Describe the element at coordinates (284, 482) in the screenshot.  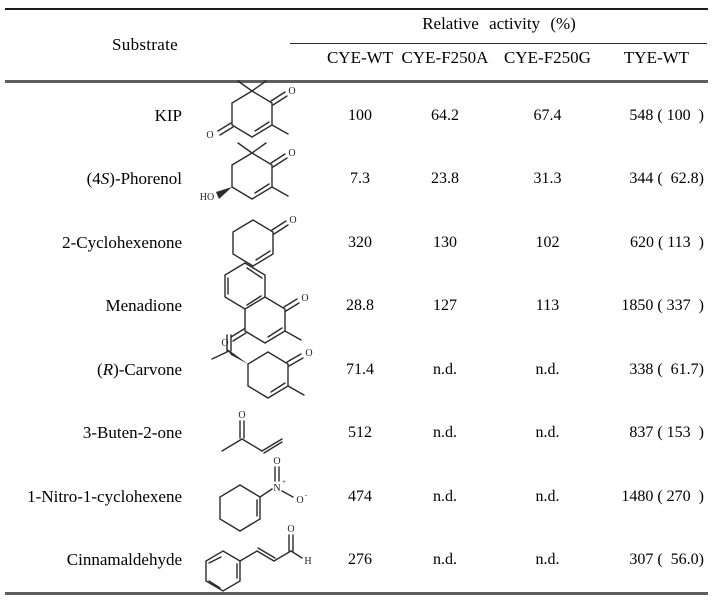
I see `plus-charge-label: +` at that location.